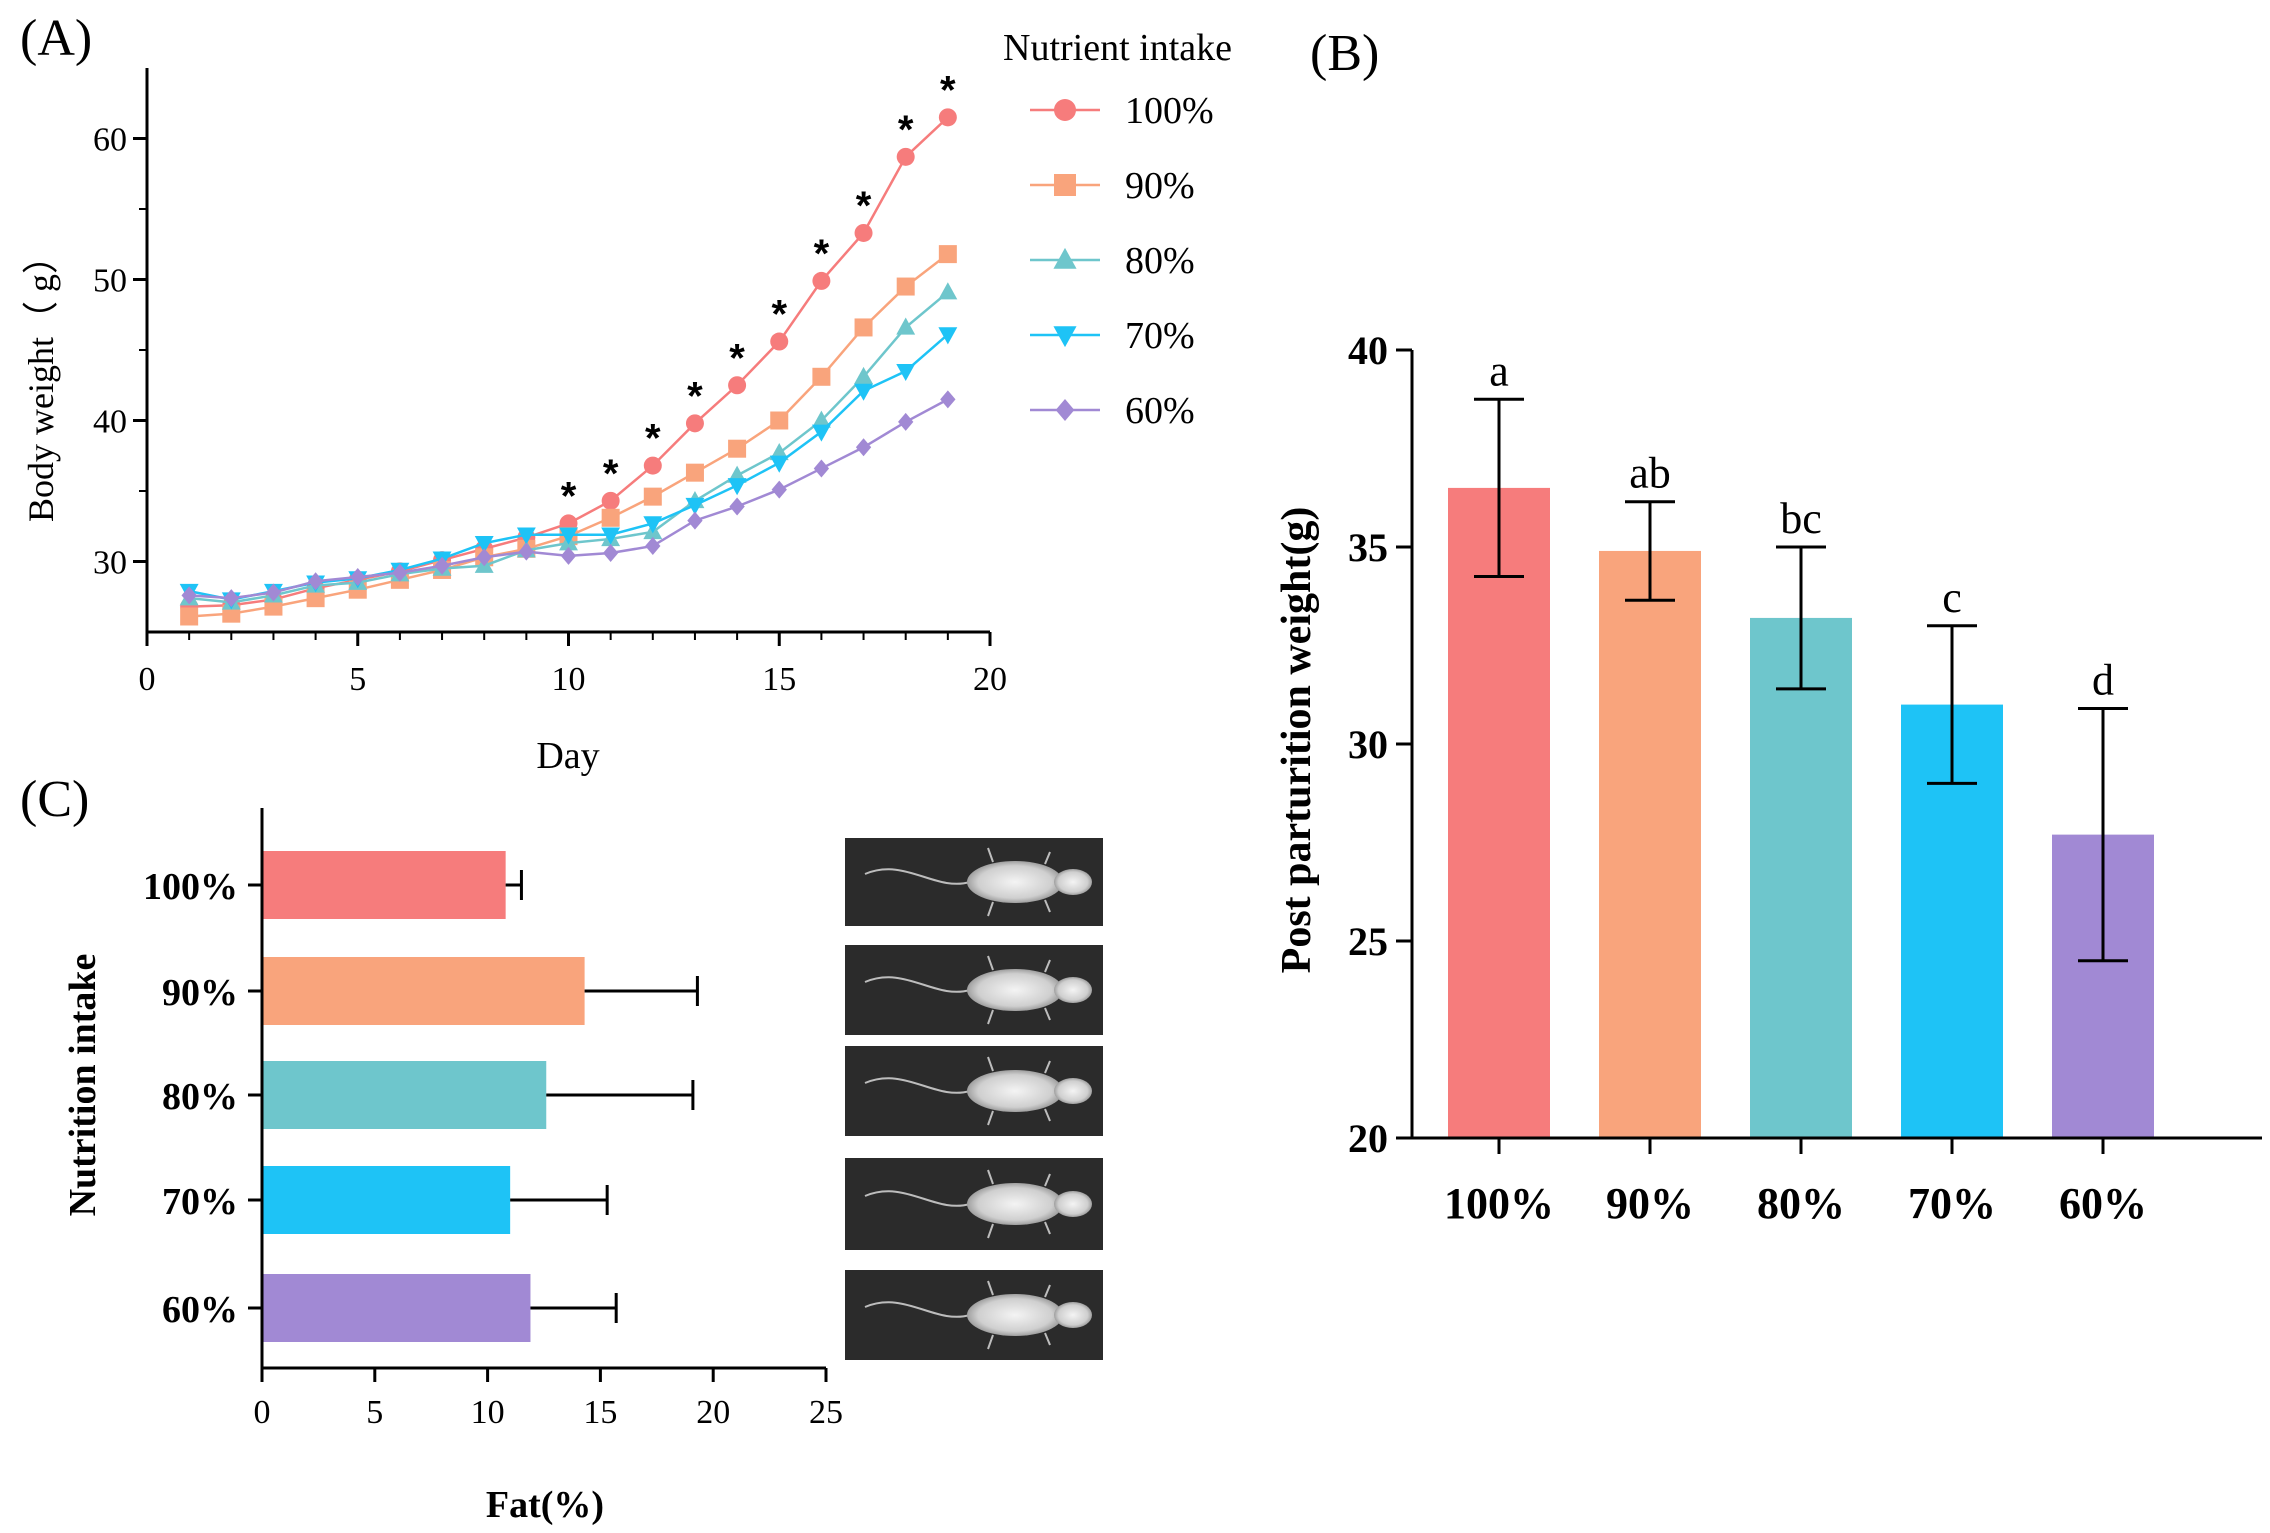 This screenshot has width=2270, height=1533. Describe the element at coordinates (1112, 411) in the screenshot. I see `legend-item-60pct: 60%` at that location.